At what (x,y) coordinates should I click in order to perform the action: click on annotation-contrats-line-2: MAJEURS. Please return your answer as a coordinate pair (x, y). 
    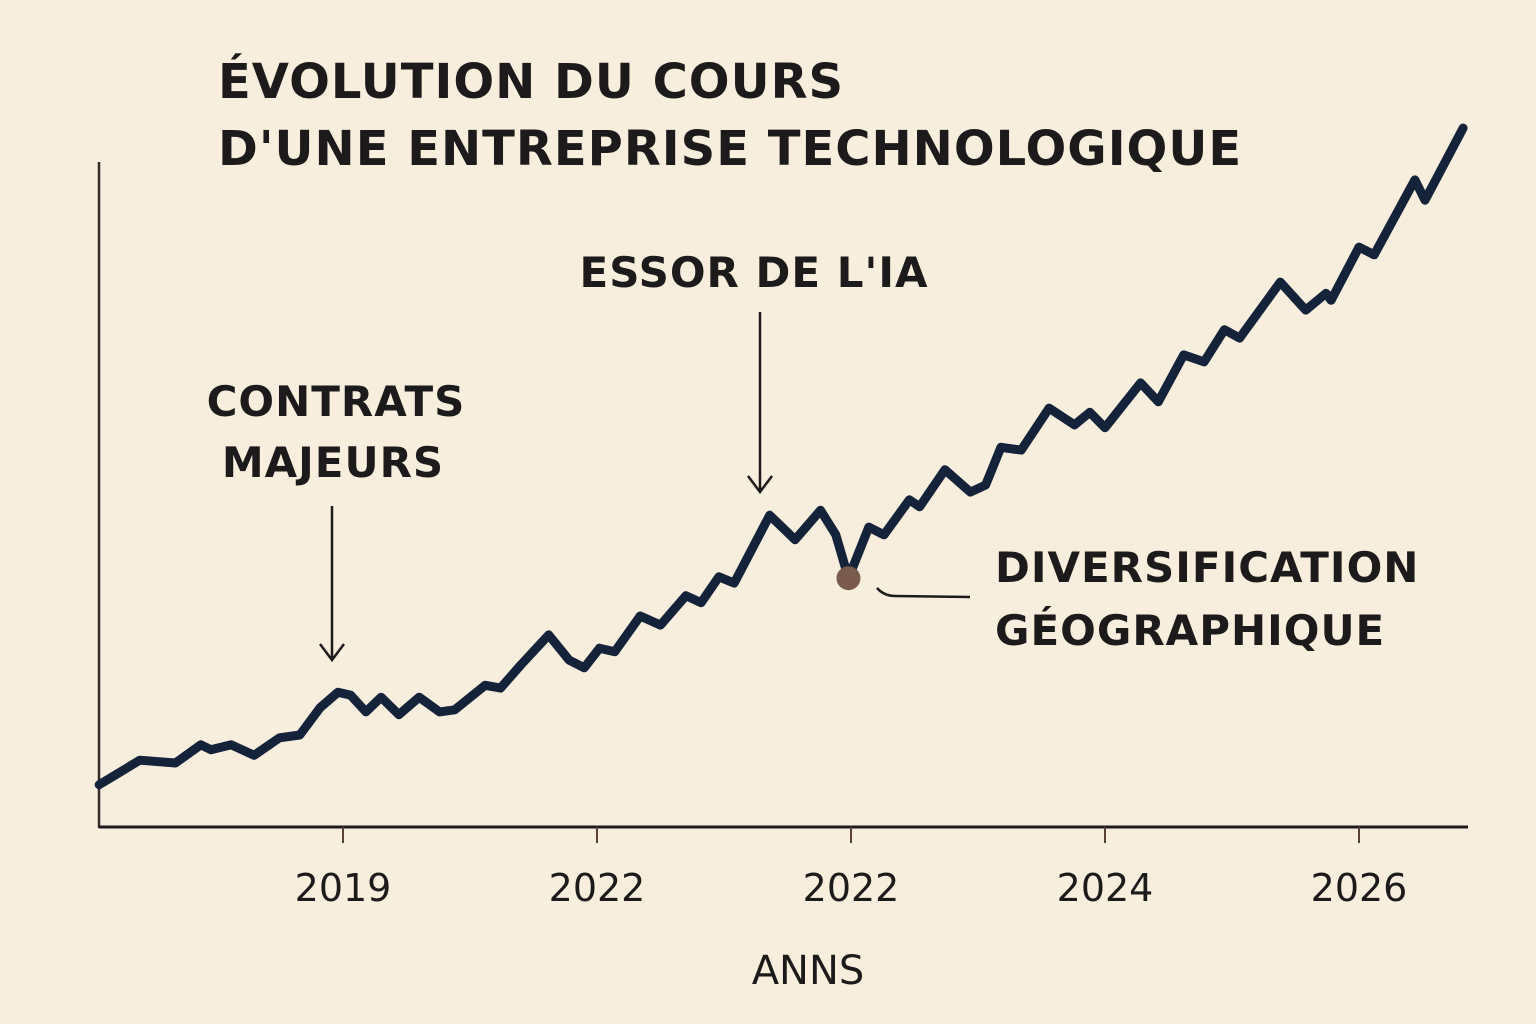
    Looking at the image, I should click on (333, 462).